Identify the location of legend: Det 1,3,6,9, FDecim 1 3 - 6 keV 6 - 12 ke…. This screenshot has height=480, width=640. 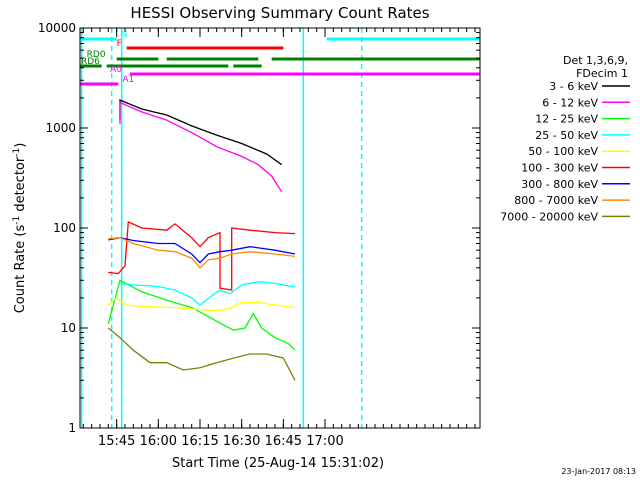
(565, 138).